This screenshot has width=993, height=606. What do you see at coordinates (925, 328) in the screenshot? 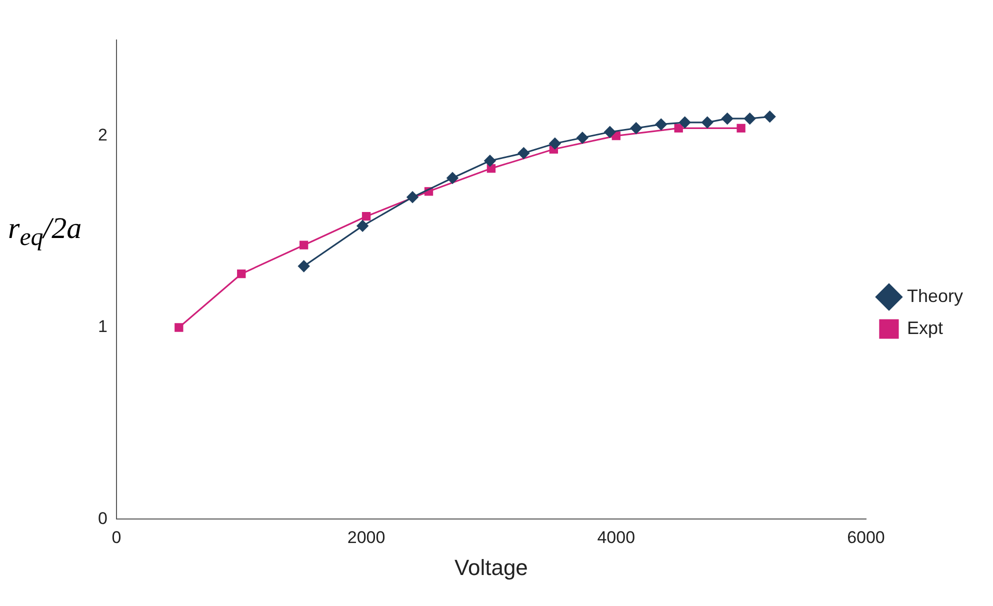
I see `legend-label: Expt` at bounding box center [925, 328].